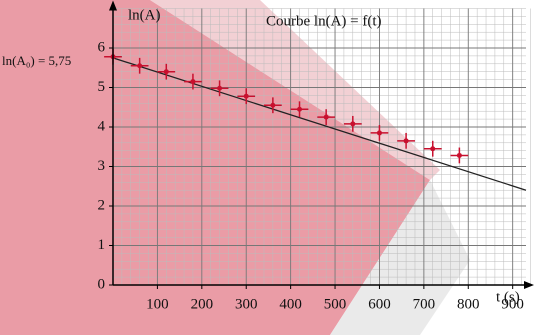 The height and width of the screenshot is (335, 534). I want to click on x-tick-label: 100, so click(157, 304).